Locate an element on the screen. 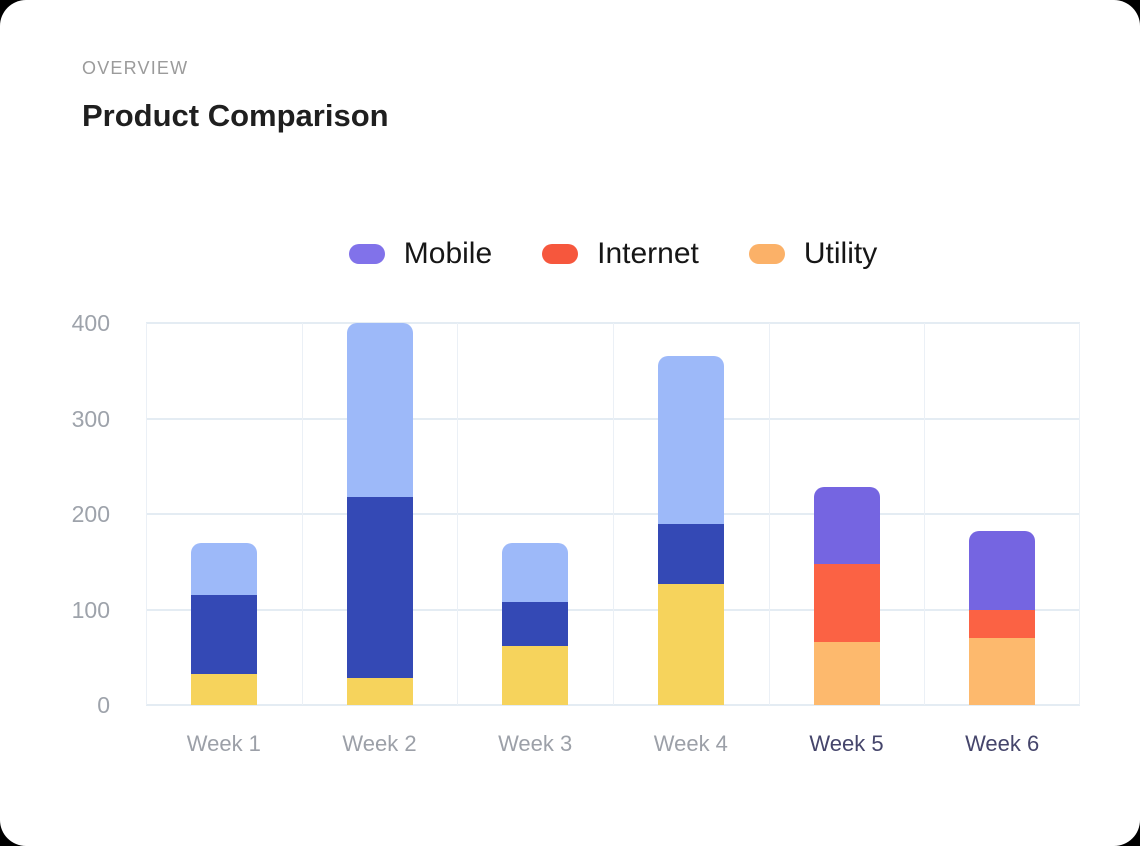 The width and height of the screenshot is (1140, 846). y-axis-label-0: 0 is located at coordinates (103, 705).